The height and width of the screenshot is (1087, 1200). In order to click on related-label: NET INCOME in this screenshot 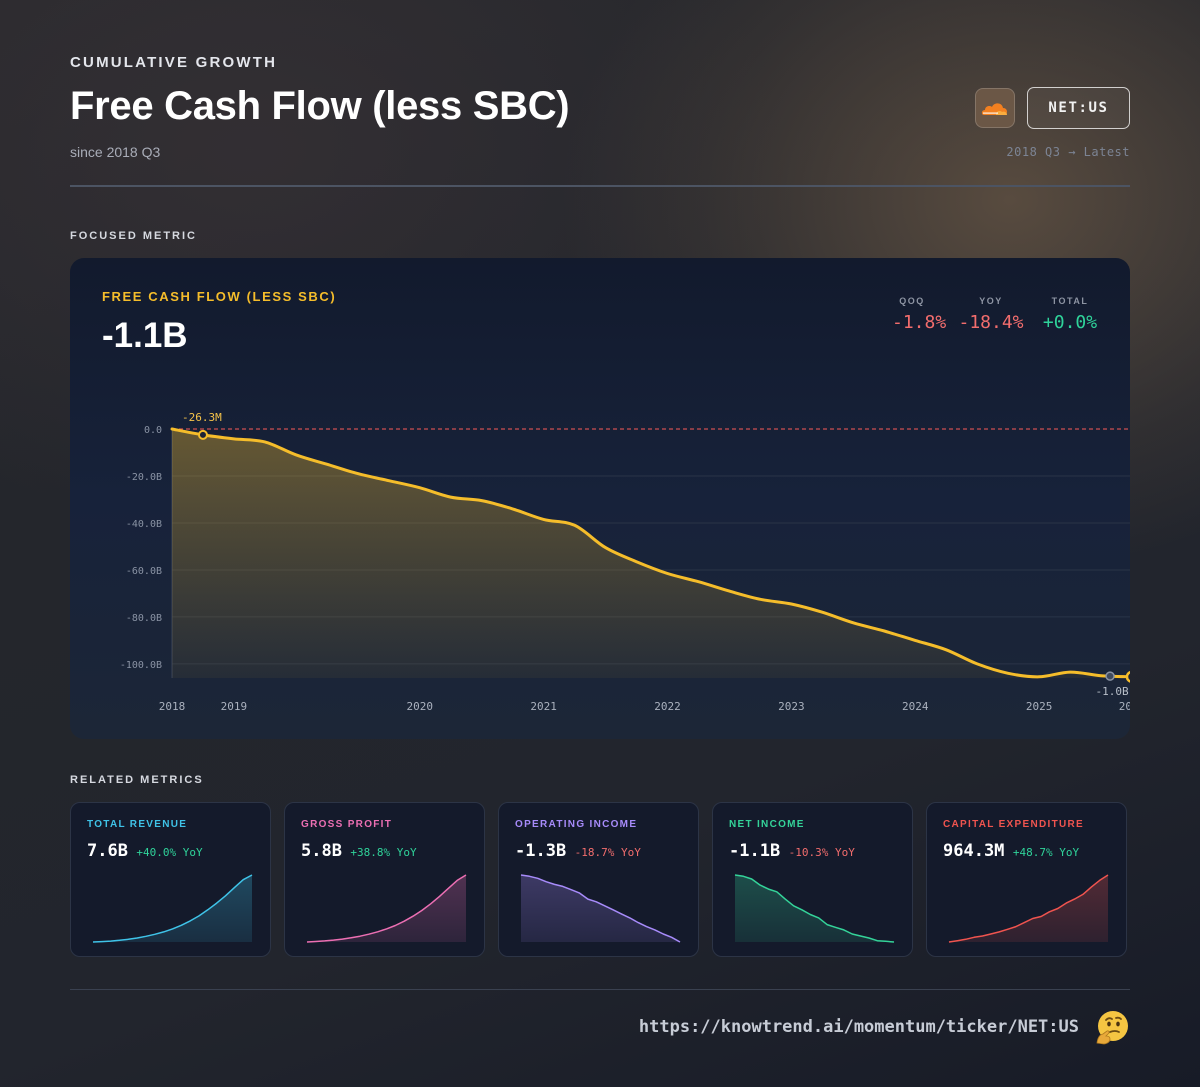, I will do `click(767, 824)`.